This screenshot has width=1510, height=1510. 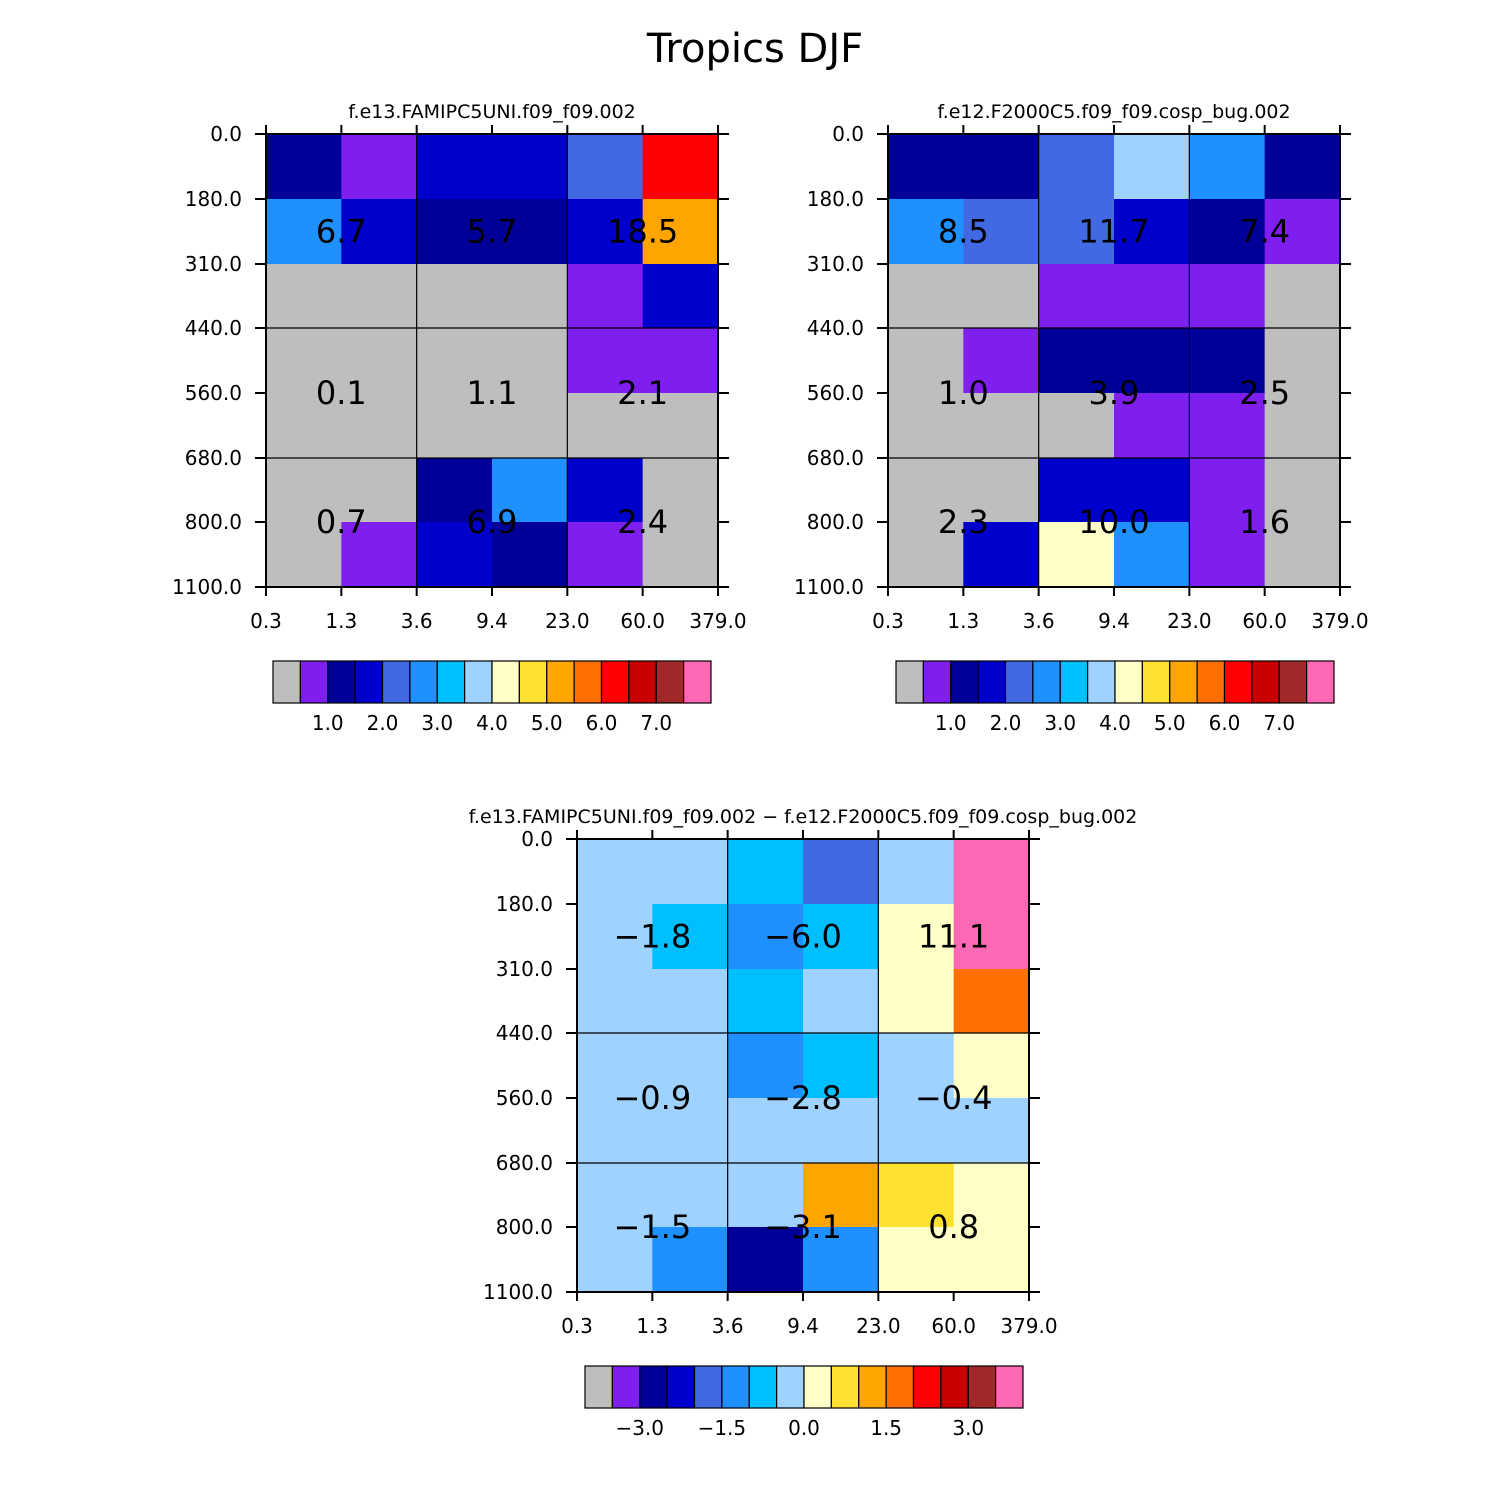 I want to click on colorbar-label: 0.0, so click(x=804, y=1428).